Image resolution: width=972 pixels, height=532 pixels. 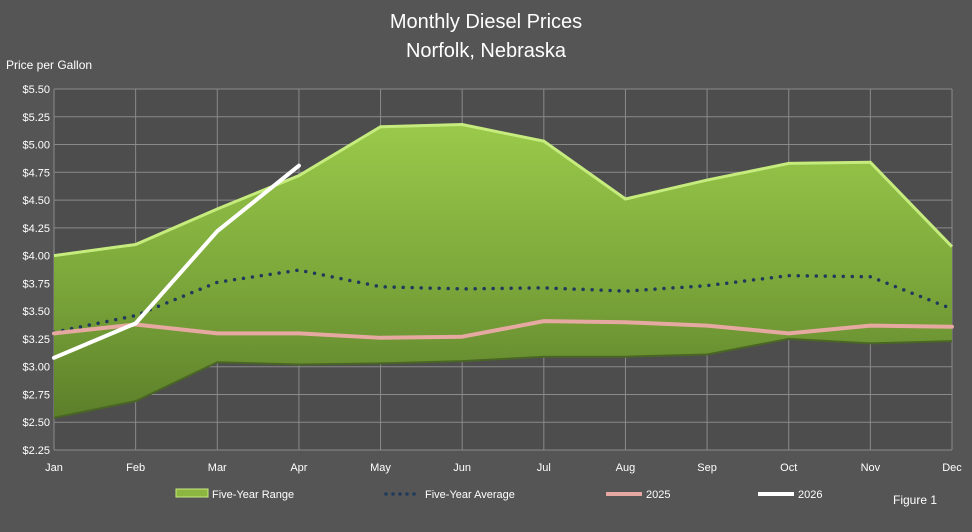 I want to click on y-tick-label: $4.75, so click(x=36, y=173).